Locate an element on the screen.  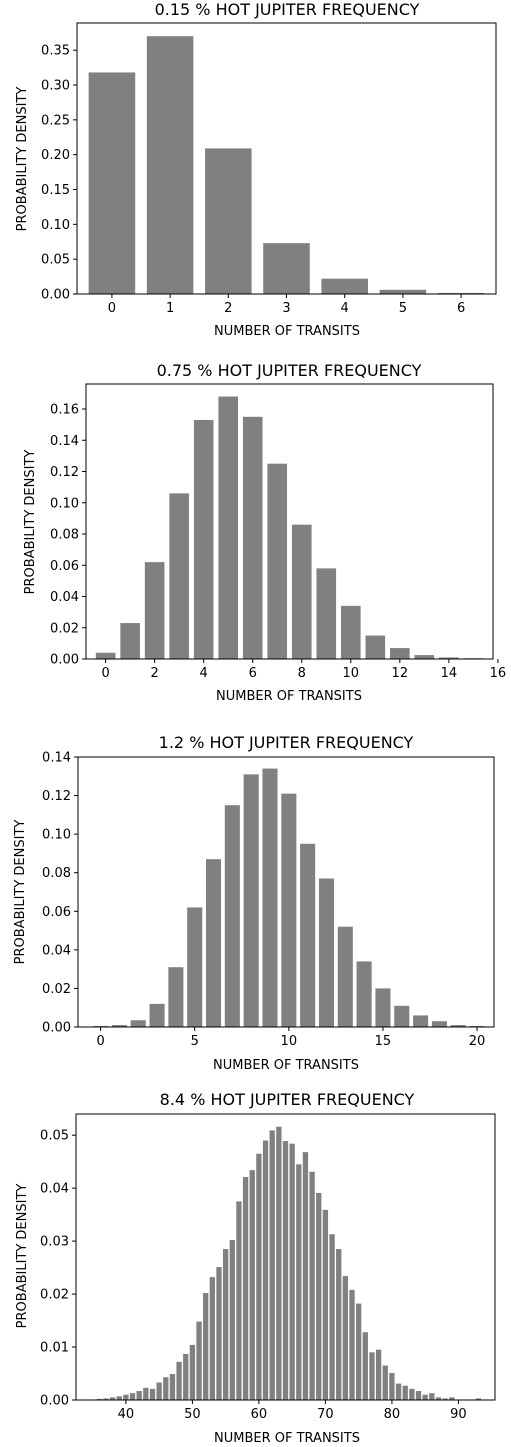
x-tick-label: 2 is located at coordinates (228, 308).